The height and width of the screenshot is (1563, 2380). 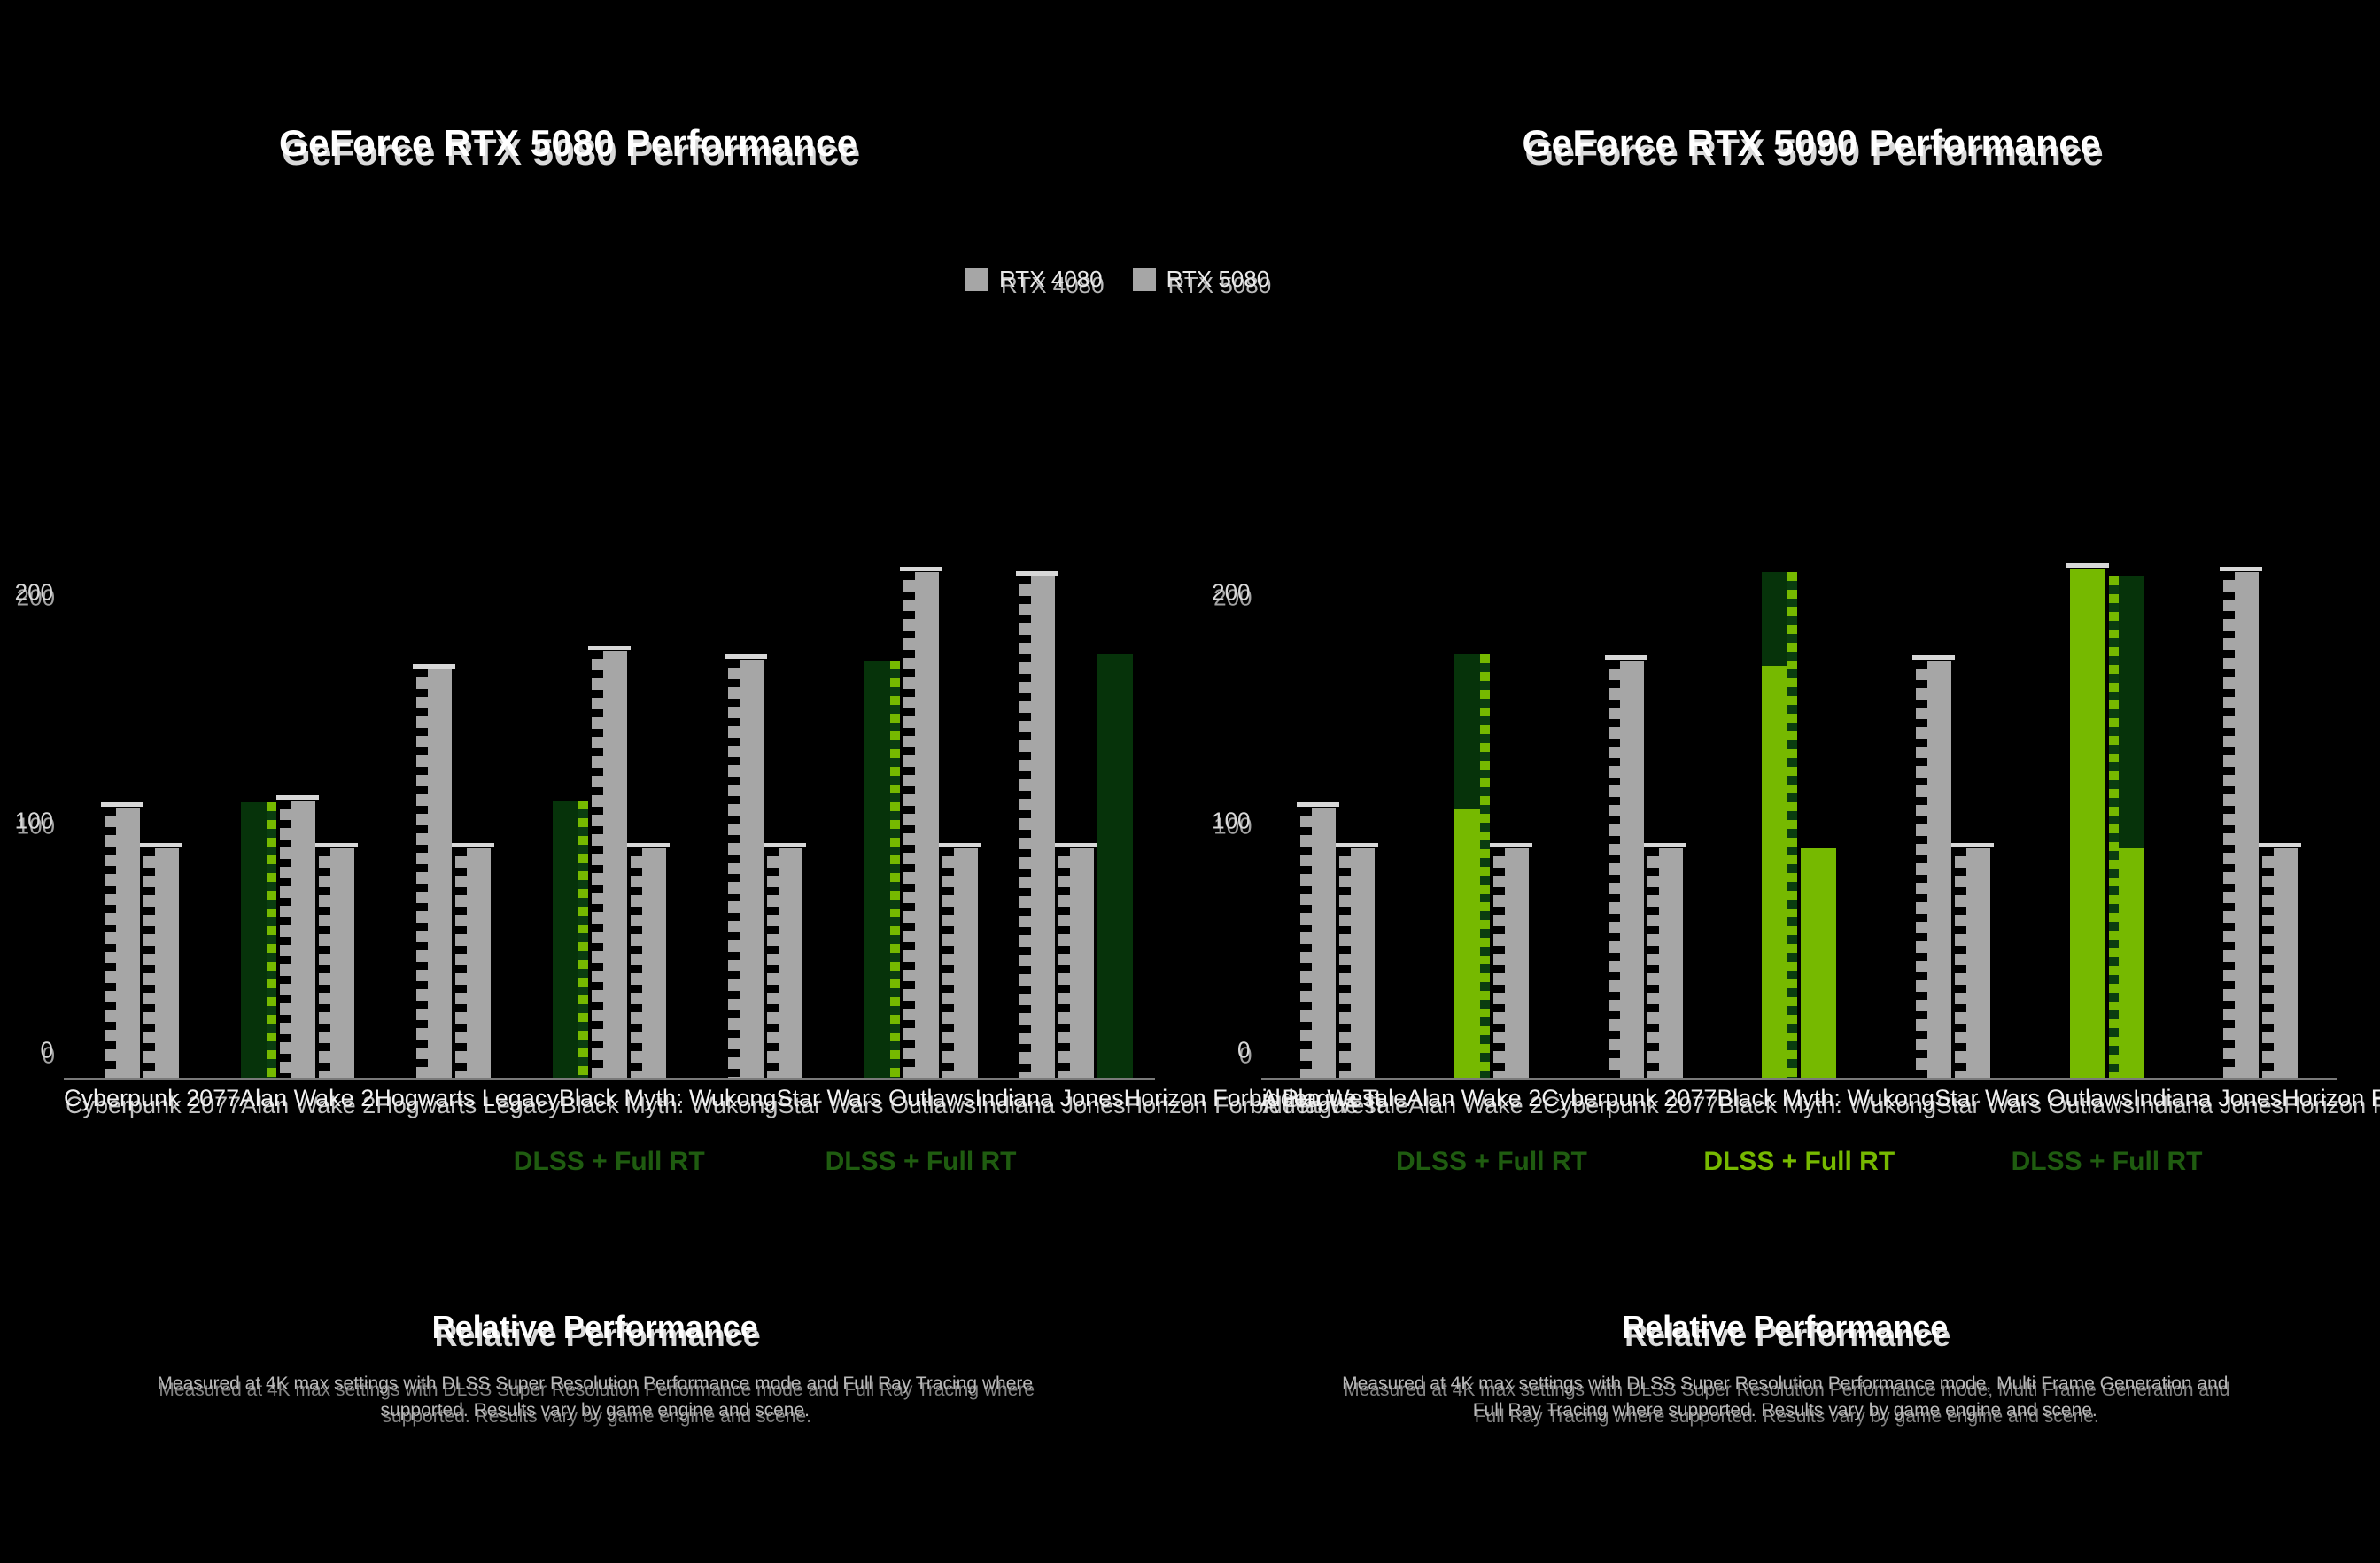 What do you see at coordinates (1333, 1098) in the screenshot?
I see `x-tick-label: A Plague Tale` at bounding box center [1333, 1098].